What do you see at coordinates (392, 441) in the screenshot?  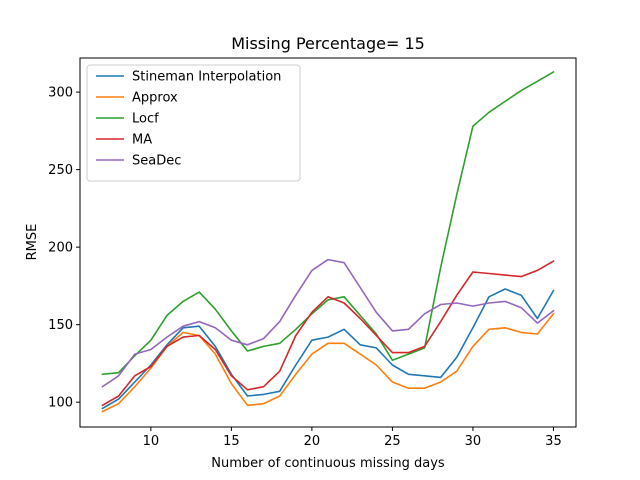 I see `x-tick-label: 25` at bounding box center [392, 441].